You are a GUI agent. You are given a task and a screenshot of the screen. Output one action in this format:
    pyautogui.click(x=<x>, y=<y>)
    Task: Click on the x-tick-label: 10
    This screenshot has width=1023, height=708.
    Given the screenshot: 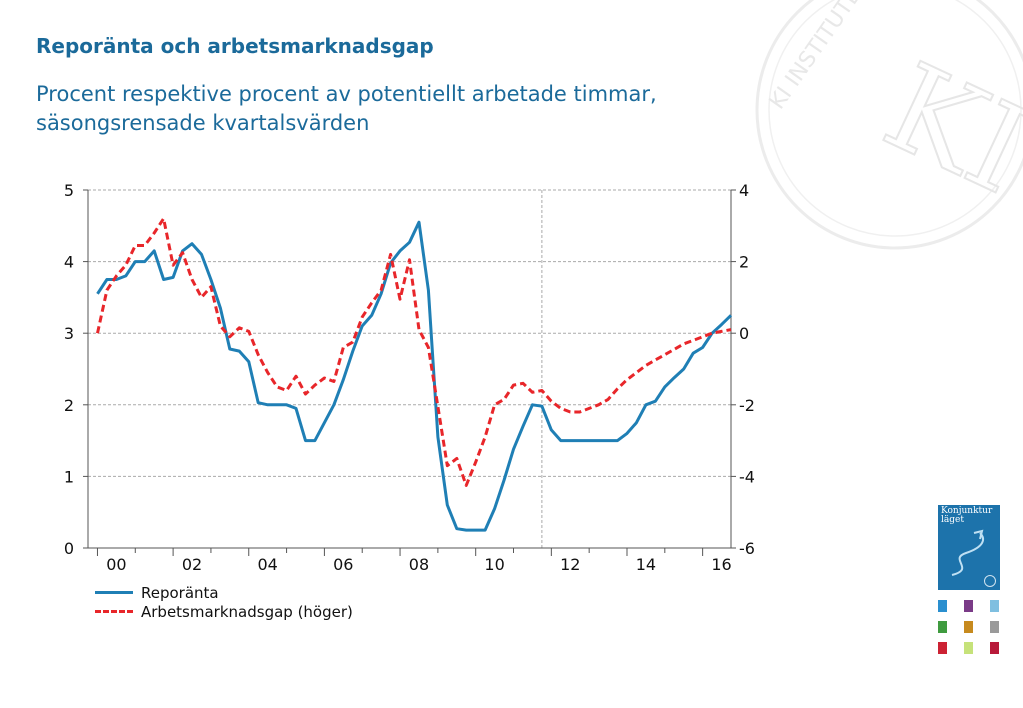 What is the action you would take?
    pyautogui.click(x=494, y=564)
    